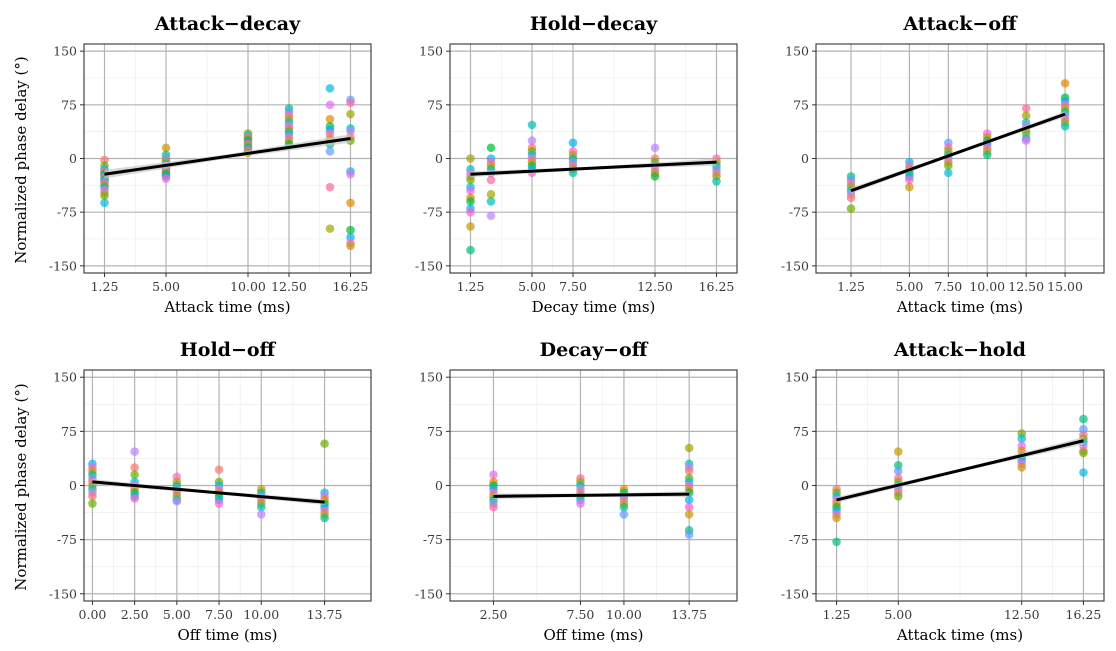 Image resolution: width=1116 pixels, height=651 pixels. I want to click on panel-title: Attack−hold, so click(959, 350).